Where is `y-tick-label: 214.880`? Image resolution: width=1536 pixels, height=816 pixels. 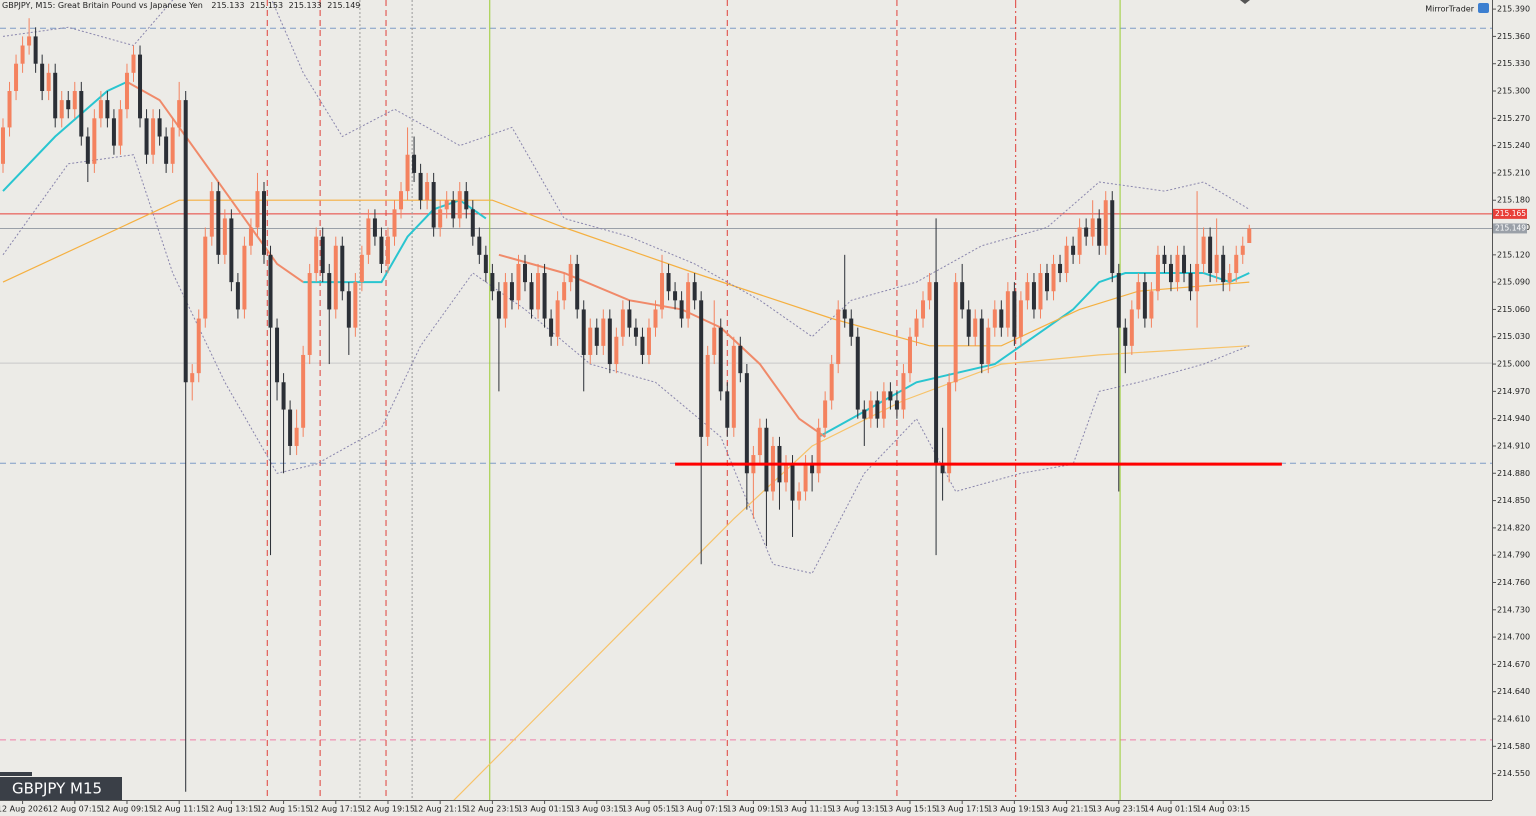 y-tick-label: 214.880 is located at coordinates (1513, 473).